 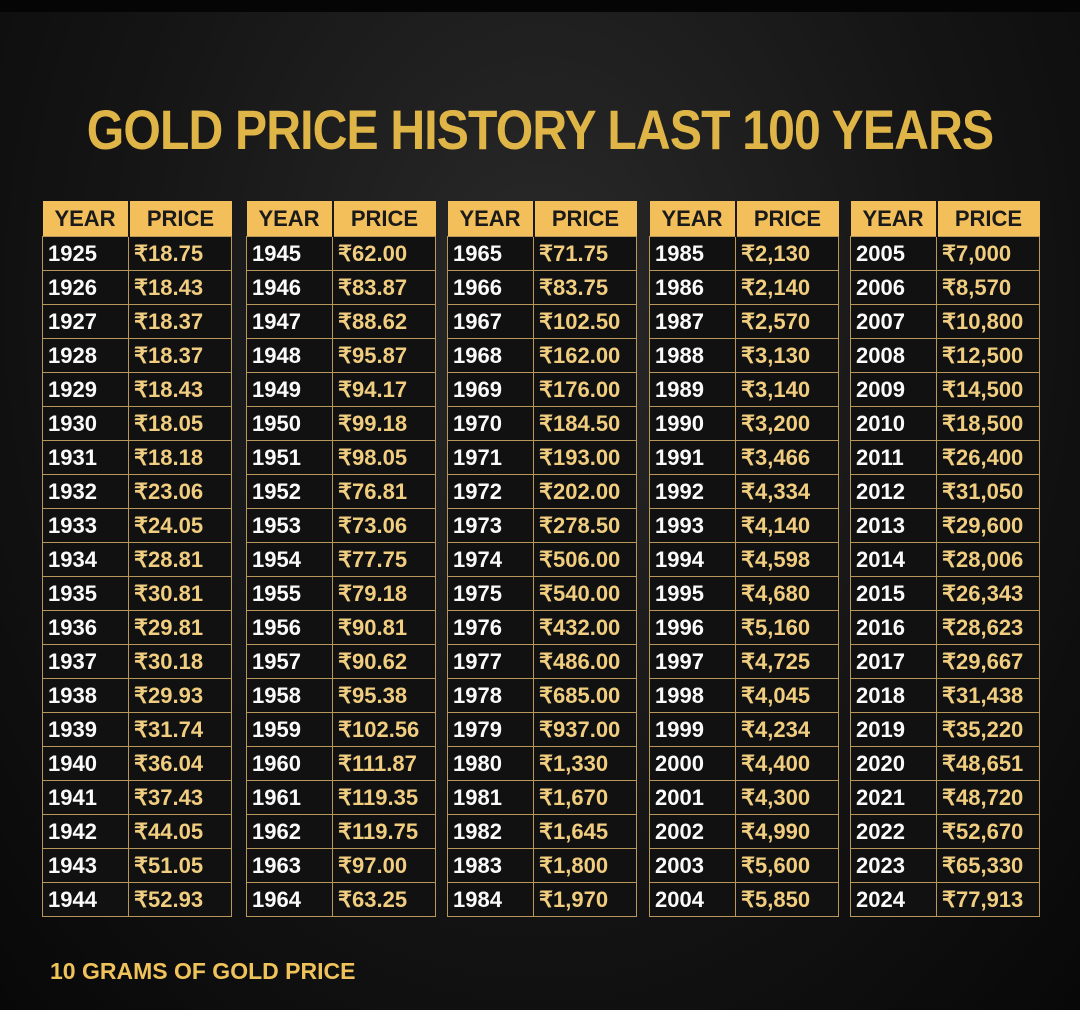 What do you see at coordinates (787, 661) in the screenshot?
I see `price-cell: ₹4,725` at bounding box center [787, 661].